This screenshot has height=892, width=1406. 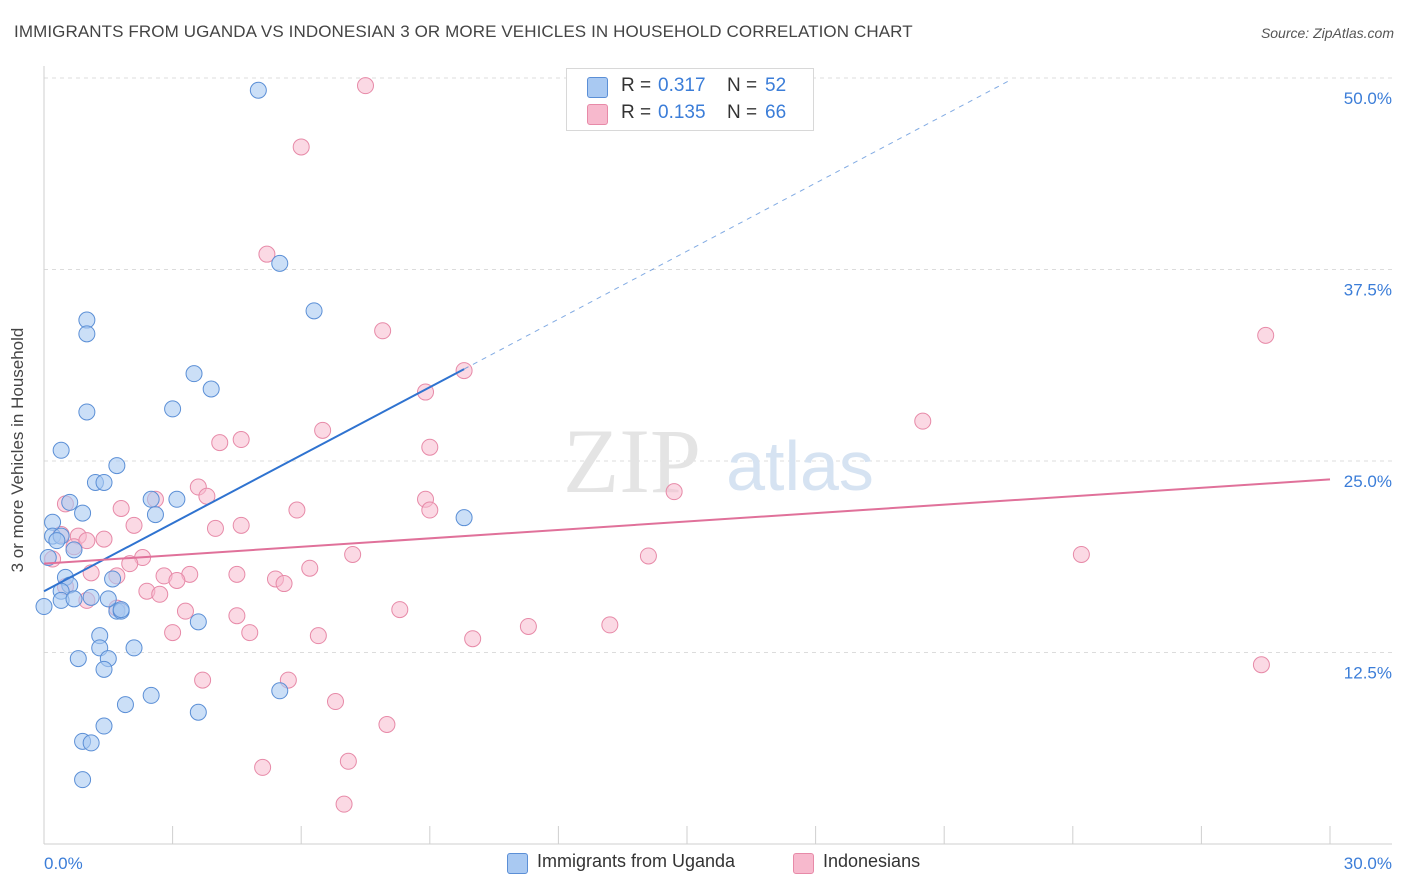 What do you see at coordinates (687, 521) in the screenshot?
I see `indonesians-trend-line` at bounding box center [687, 521].